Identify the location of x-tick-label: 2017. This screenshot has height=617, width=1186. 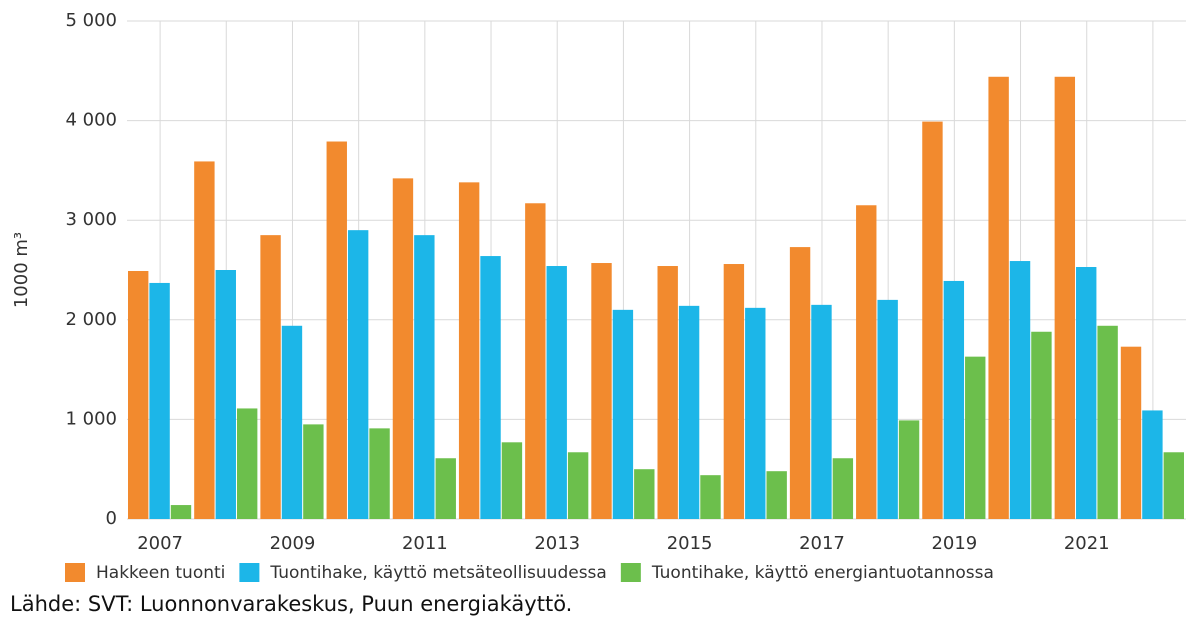
(822, 543).